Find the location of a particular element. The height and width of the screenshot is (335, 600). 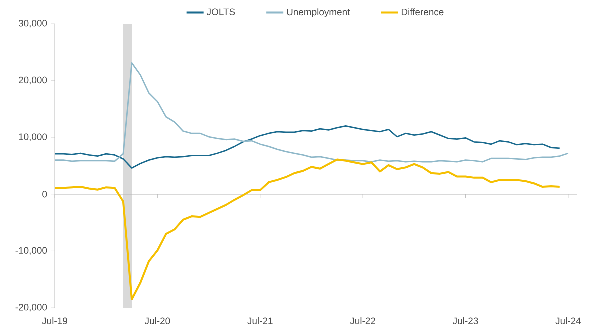

legend-label: Unemployment is located at coordinates (318, 13).